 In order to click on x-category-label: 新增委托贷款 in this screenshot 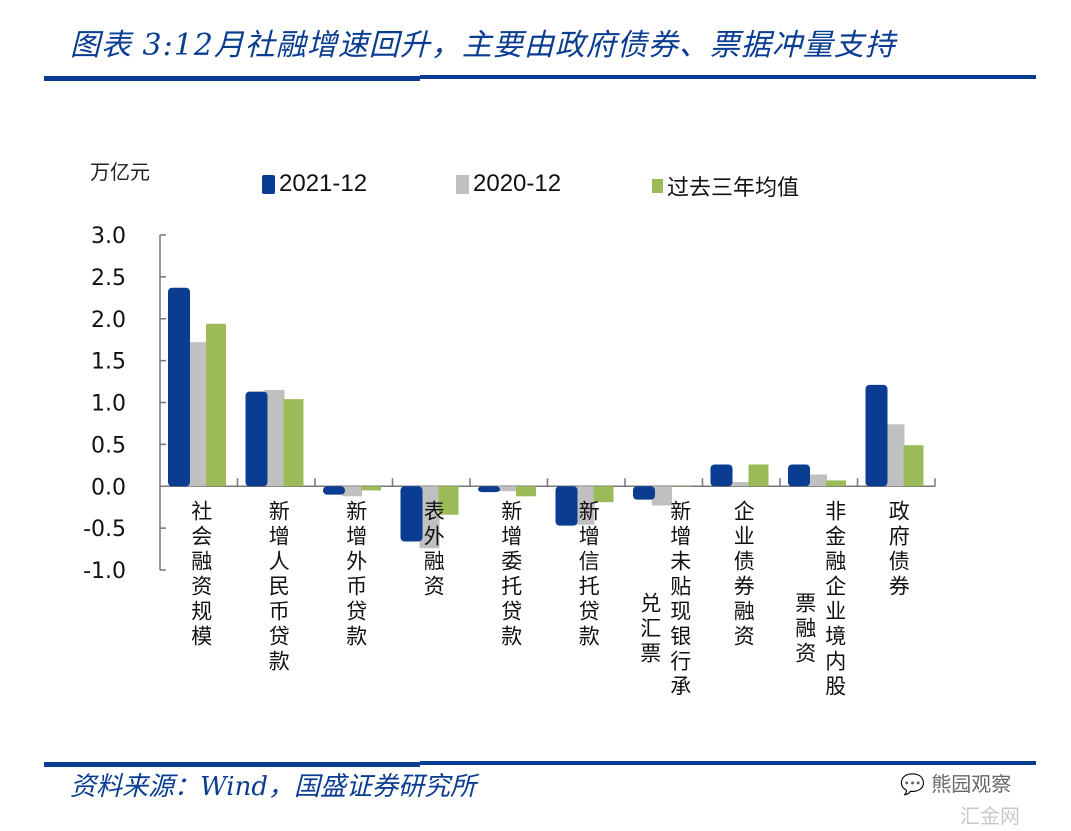, I will do `click(510, 575)`.